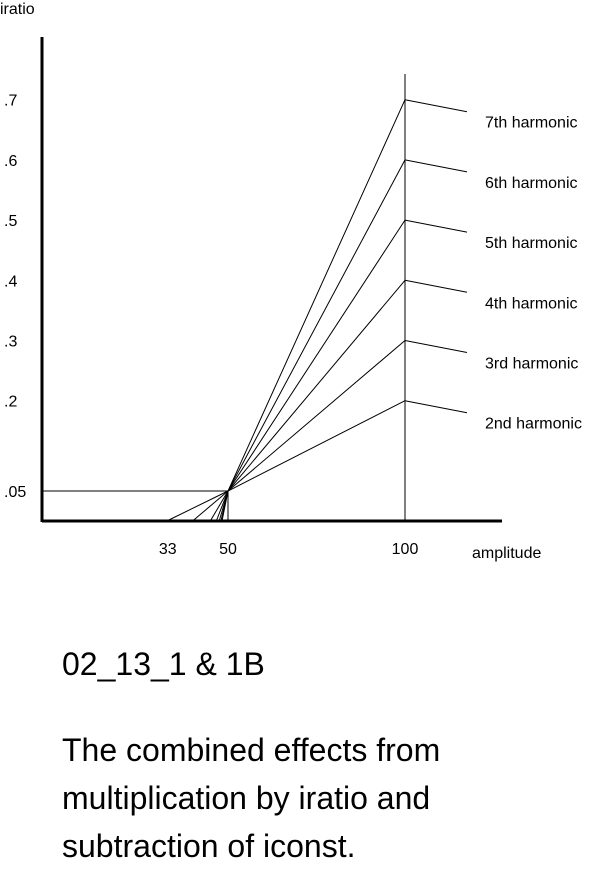 Image resolution: width=601 pixels, height=870 pixels. I want to click on legend-label-1: 2nd harmonic, so click(533, 424).